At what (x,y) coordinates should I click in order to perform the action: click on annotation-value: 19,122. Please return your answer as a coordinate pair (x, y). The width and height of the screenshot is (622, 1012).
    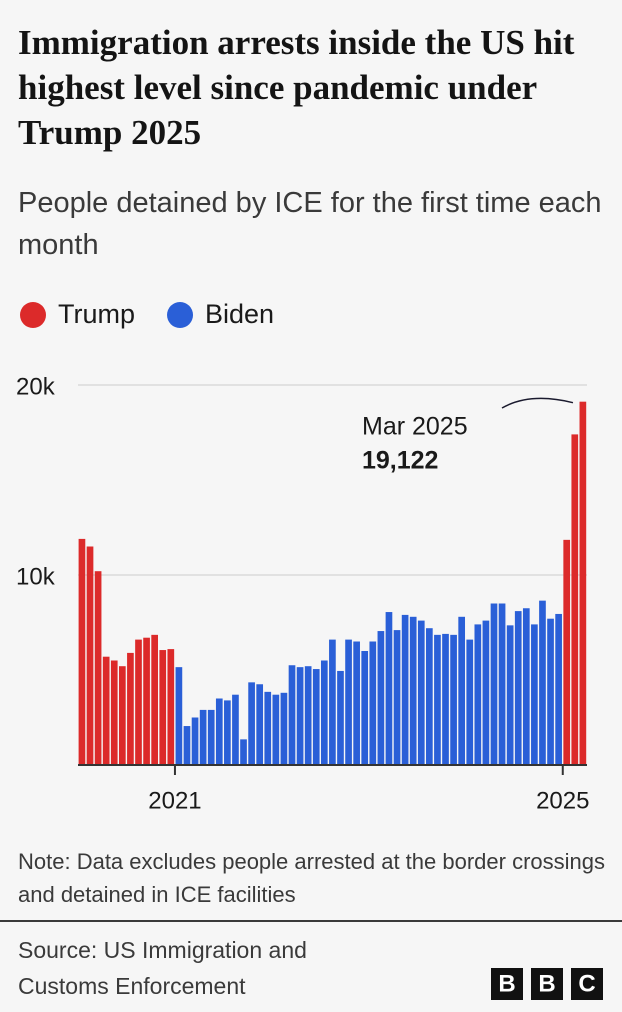
    Looking at the image, I should click on (400, 461).